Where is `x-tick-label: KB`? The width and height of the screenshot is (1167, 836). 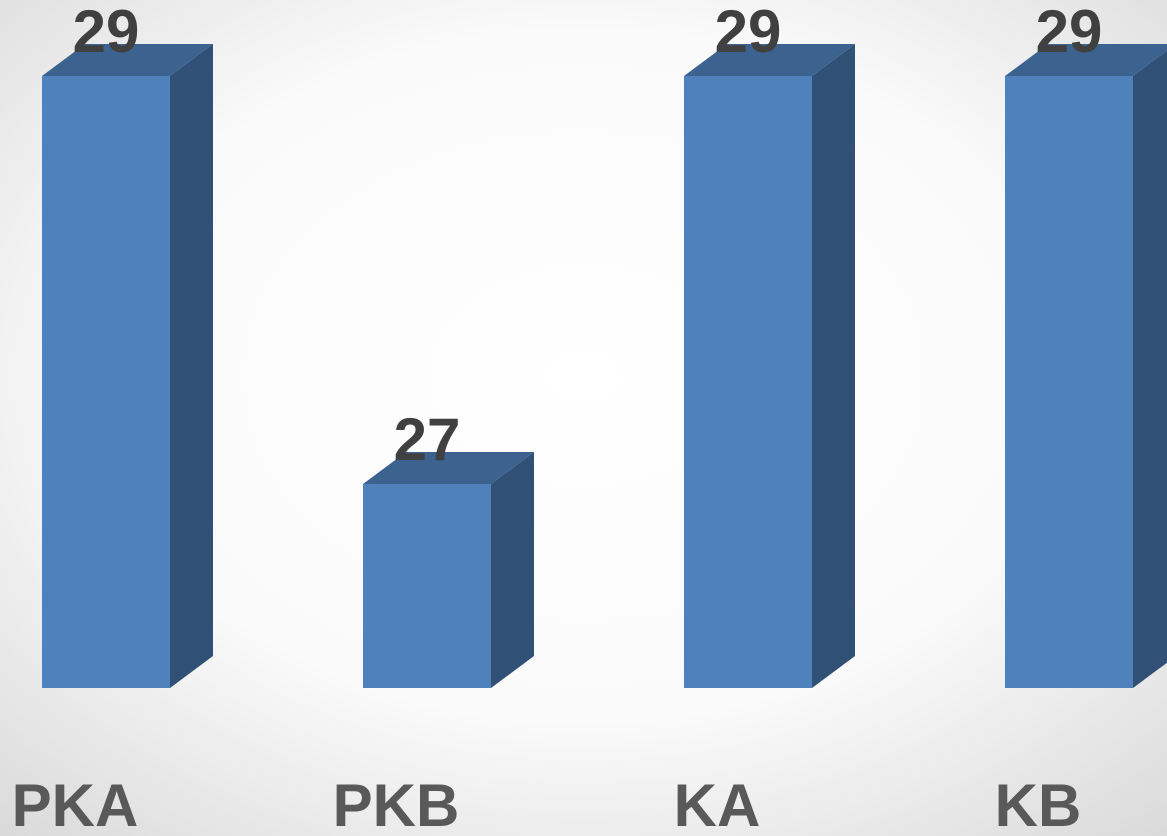
x-tick-label: KB is located at coordinates (1038, 804).